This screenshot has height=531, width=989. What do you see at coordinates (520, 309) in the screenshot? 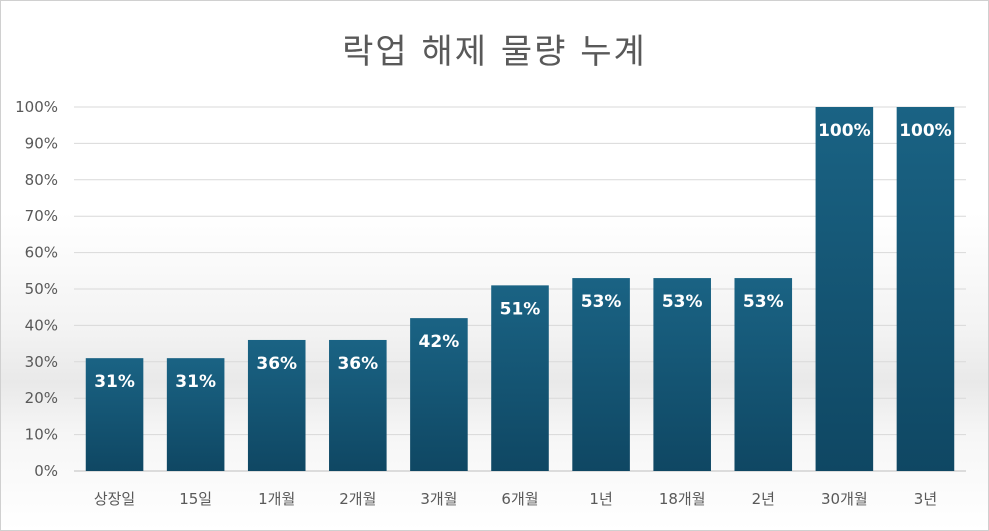
I see `data-label: 51%` at bounding box center [520, 309].